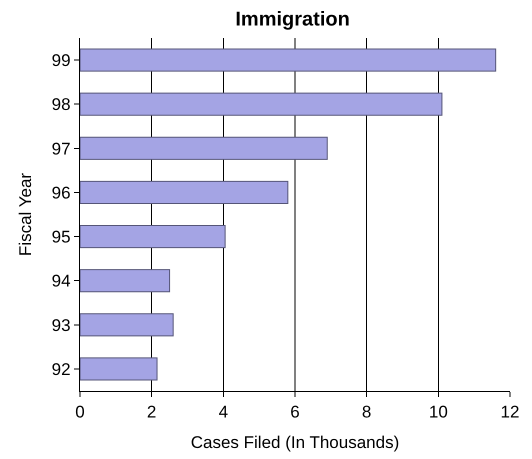 The height and width of the screenshot is (459, 532). What do you see at coordinates (151, 412) in the screenshot?
I see `x-tick-label: 2` at bounding box center [151, 412].